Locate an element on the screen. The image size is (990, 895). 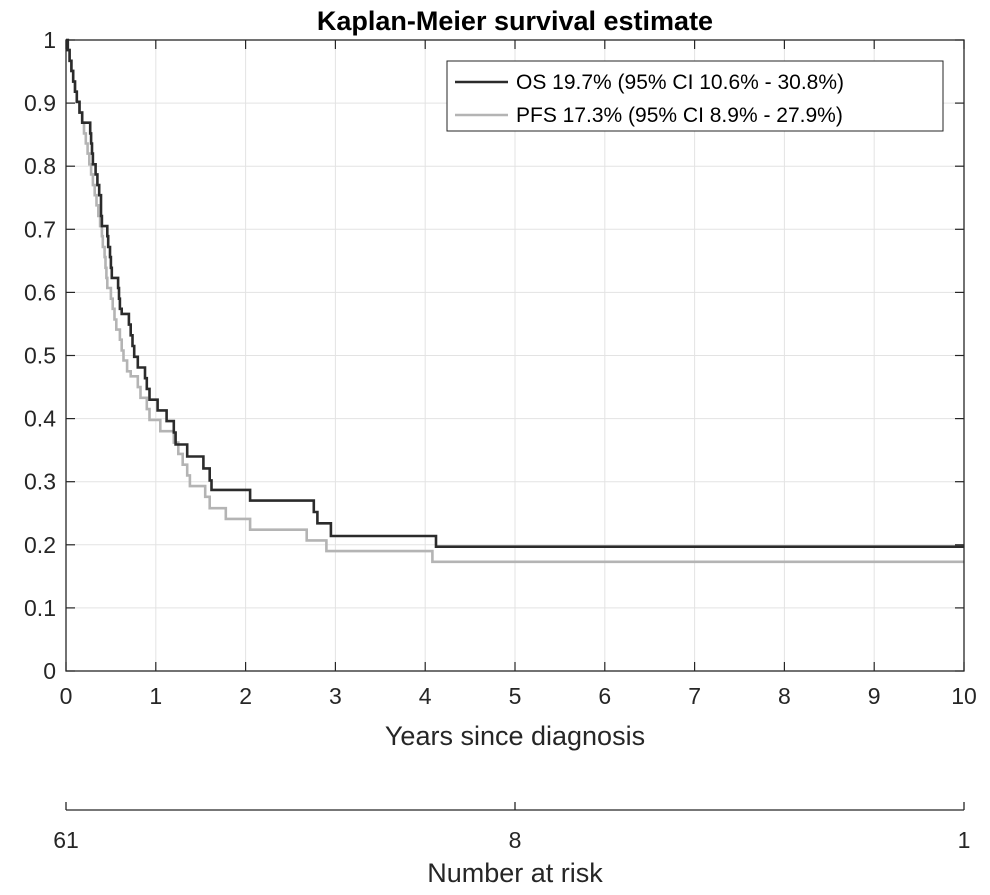
y-tick-label: 0.3 is located at coordinates (40, 482).